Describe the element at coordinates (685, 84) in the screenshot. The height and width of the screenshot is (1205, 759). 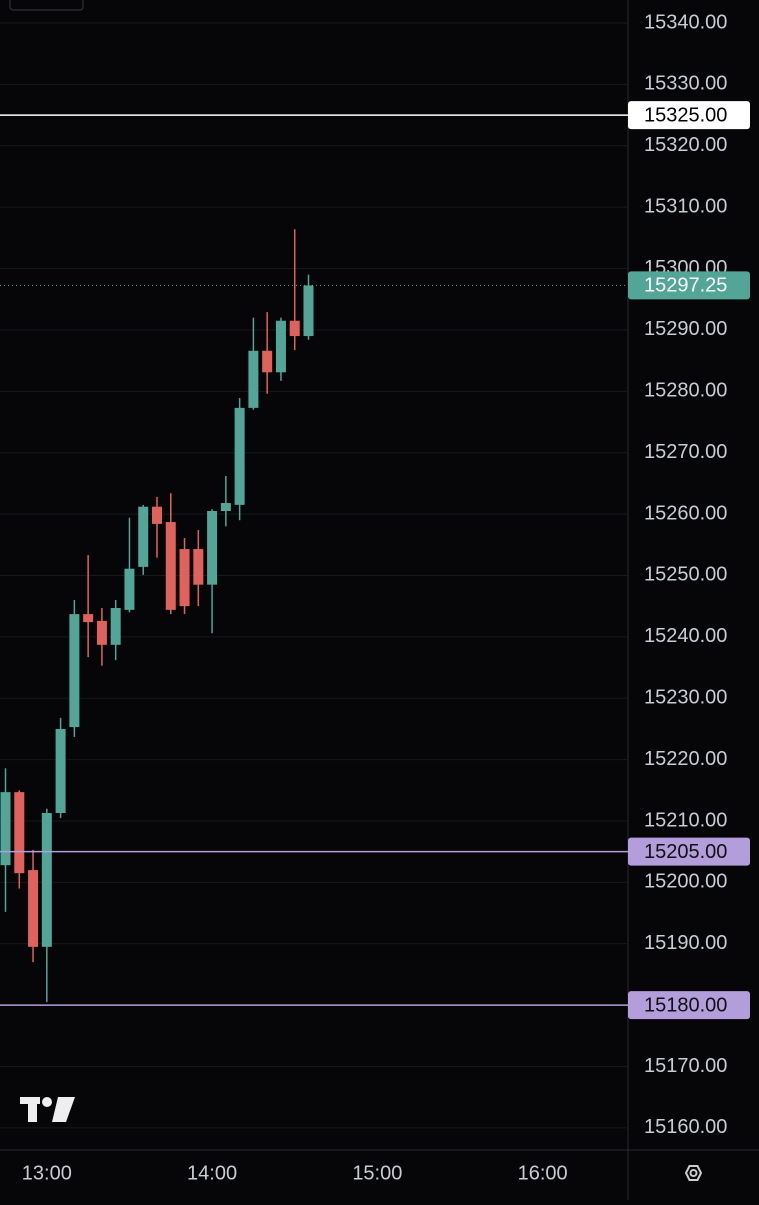
I see `y-tick-label: 15330.00` at that location.